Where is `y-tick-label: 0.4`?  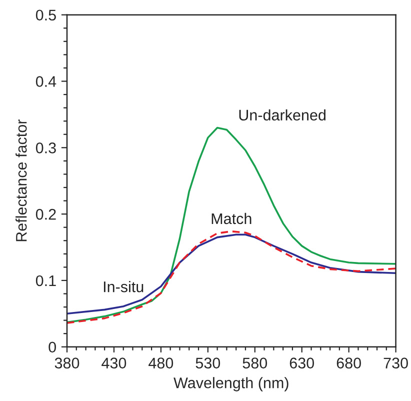 y-tick-label: 0.4 is located at coordinates (46, 81).